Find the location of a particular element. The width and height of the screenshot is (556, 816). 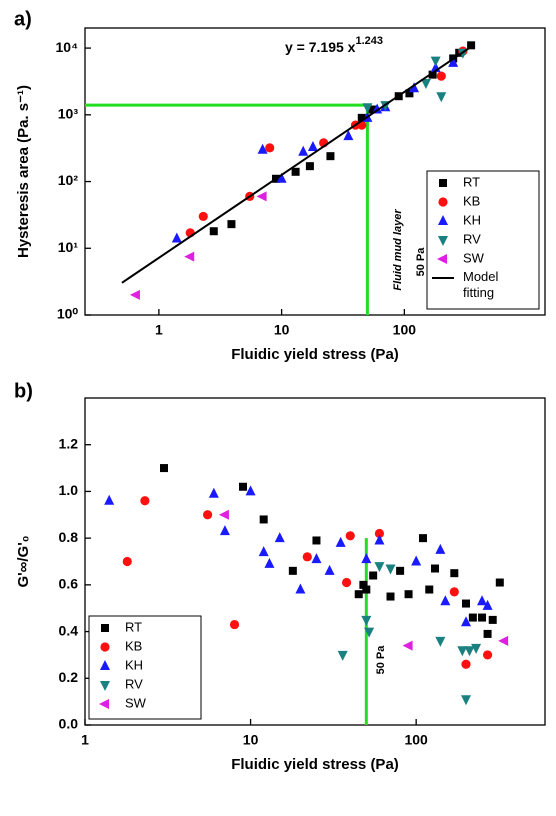

y-tick-label: 0.2 is located at coordinates (69, 677).